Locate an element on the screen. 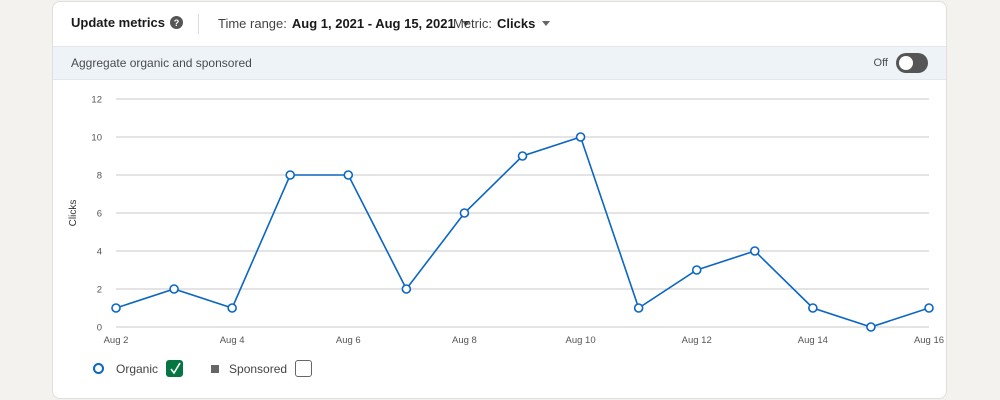  y-tick-label: 4 is located at coordinates (99, 252).